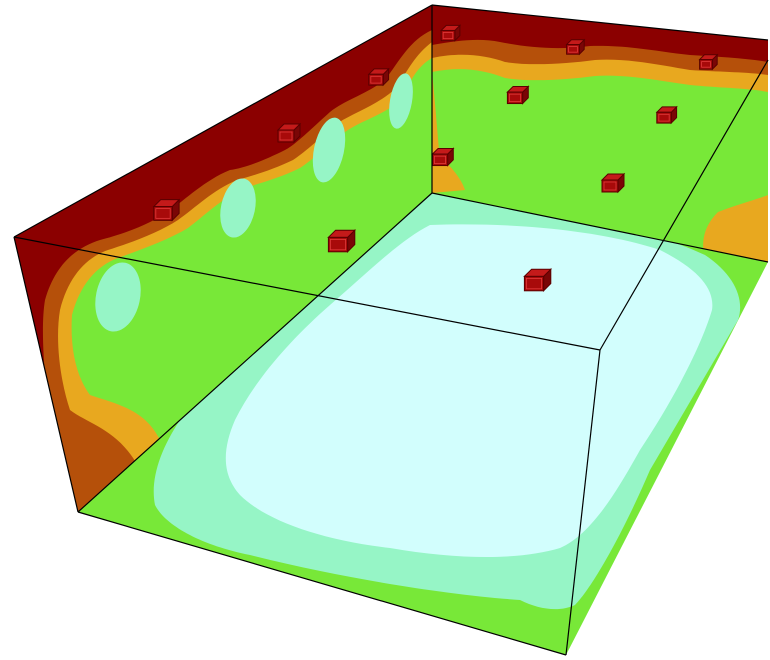 The image size is (770, 660). Describe the element at coordinates (46, 374) in the screenshot. I see `edge-front-left-vertical` at that location.